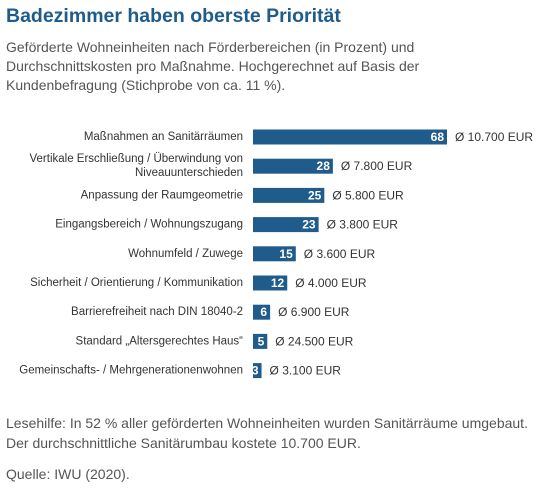  I want to click on category-label: Standard „Altersgerechtes Haus“, so click(160, 341).